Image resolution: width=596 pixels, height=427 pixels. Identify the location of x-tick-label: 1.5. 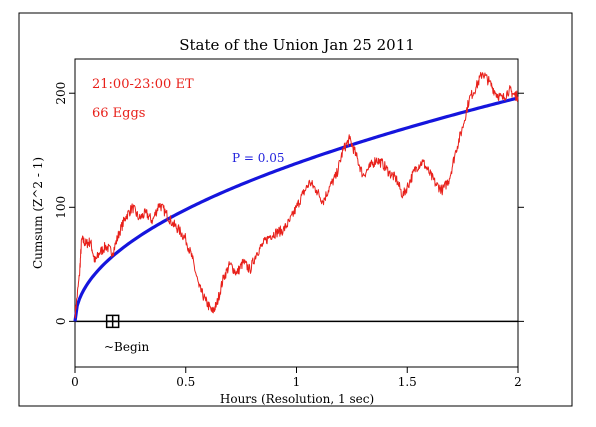
(407, 382).